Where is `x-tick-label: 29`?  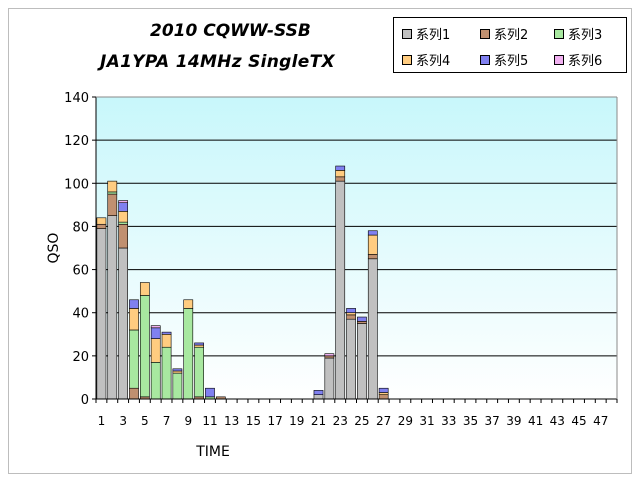
x-tick-label: 29 is located at coordinates (405, 421).